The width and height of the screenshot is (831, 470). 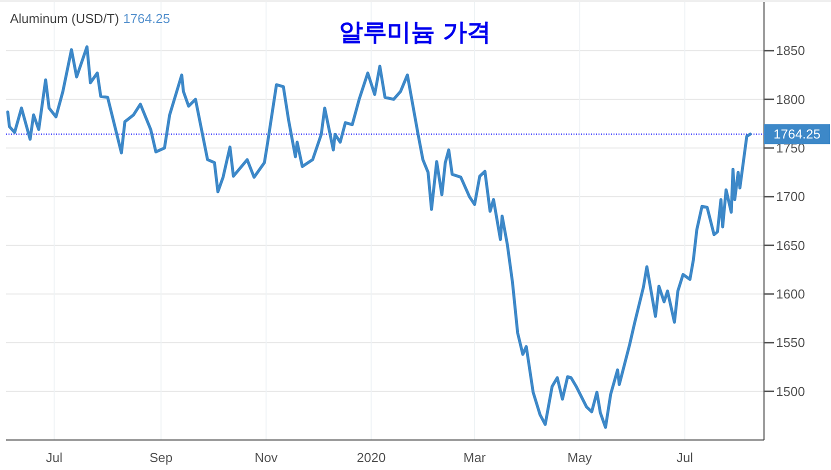 What do you see at coordinates (790, 294) in the screenshot?
I see `y-tick-label: 1600` at bounding box center [790, 294].